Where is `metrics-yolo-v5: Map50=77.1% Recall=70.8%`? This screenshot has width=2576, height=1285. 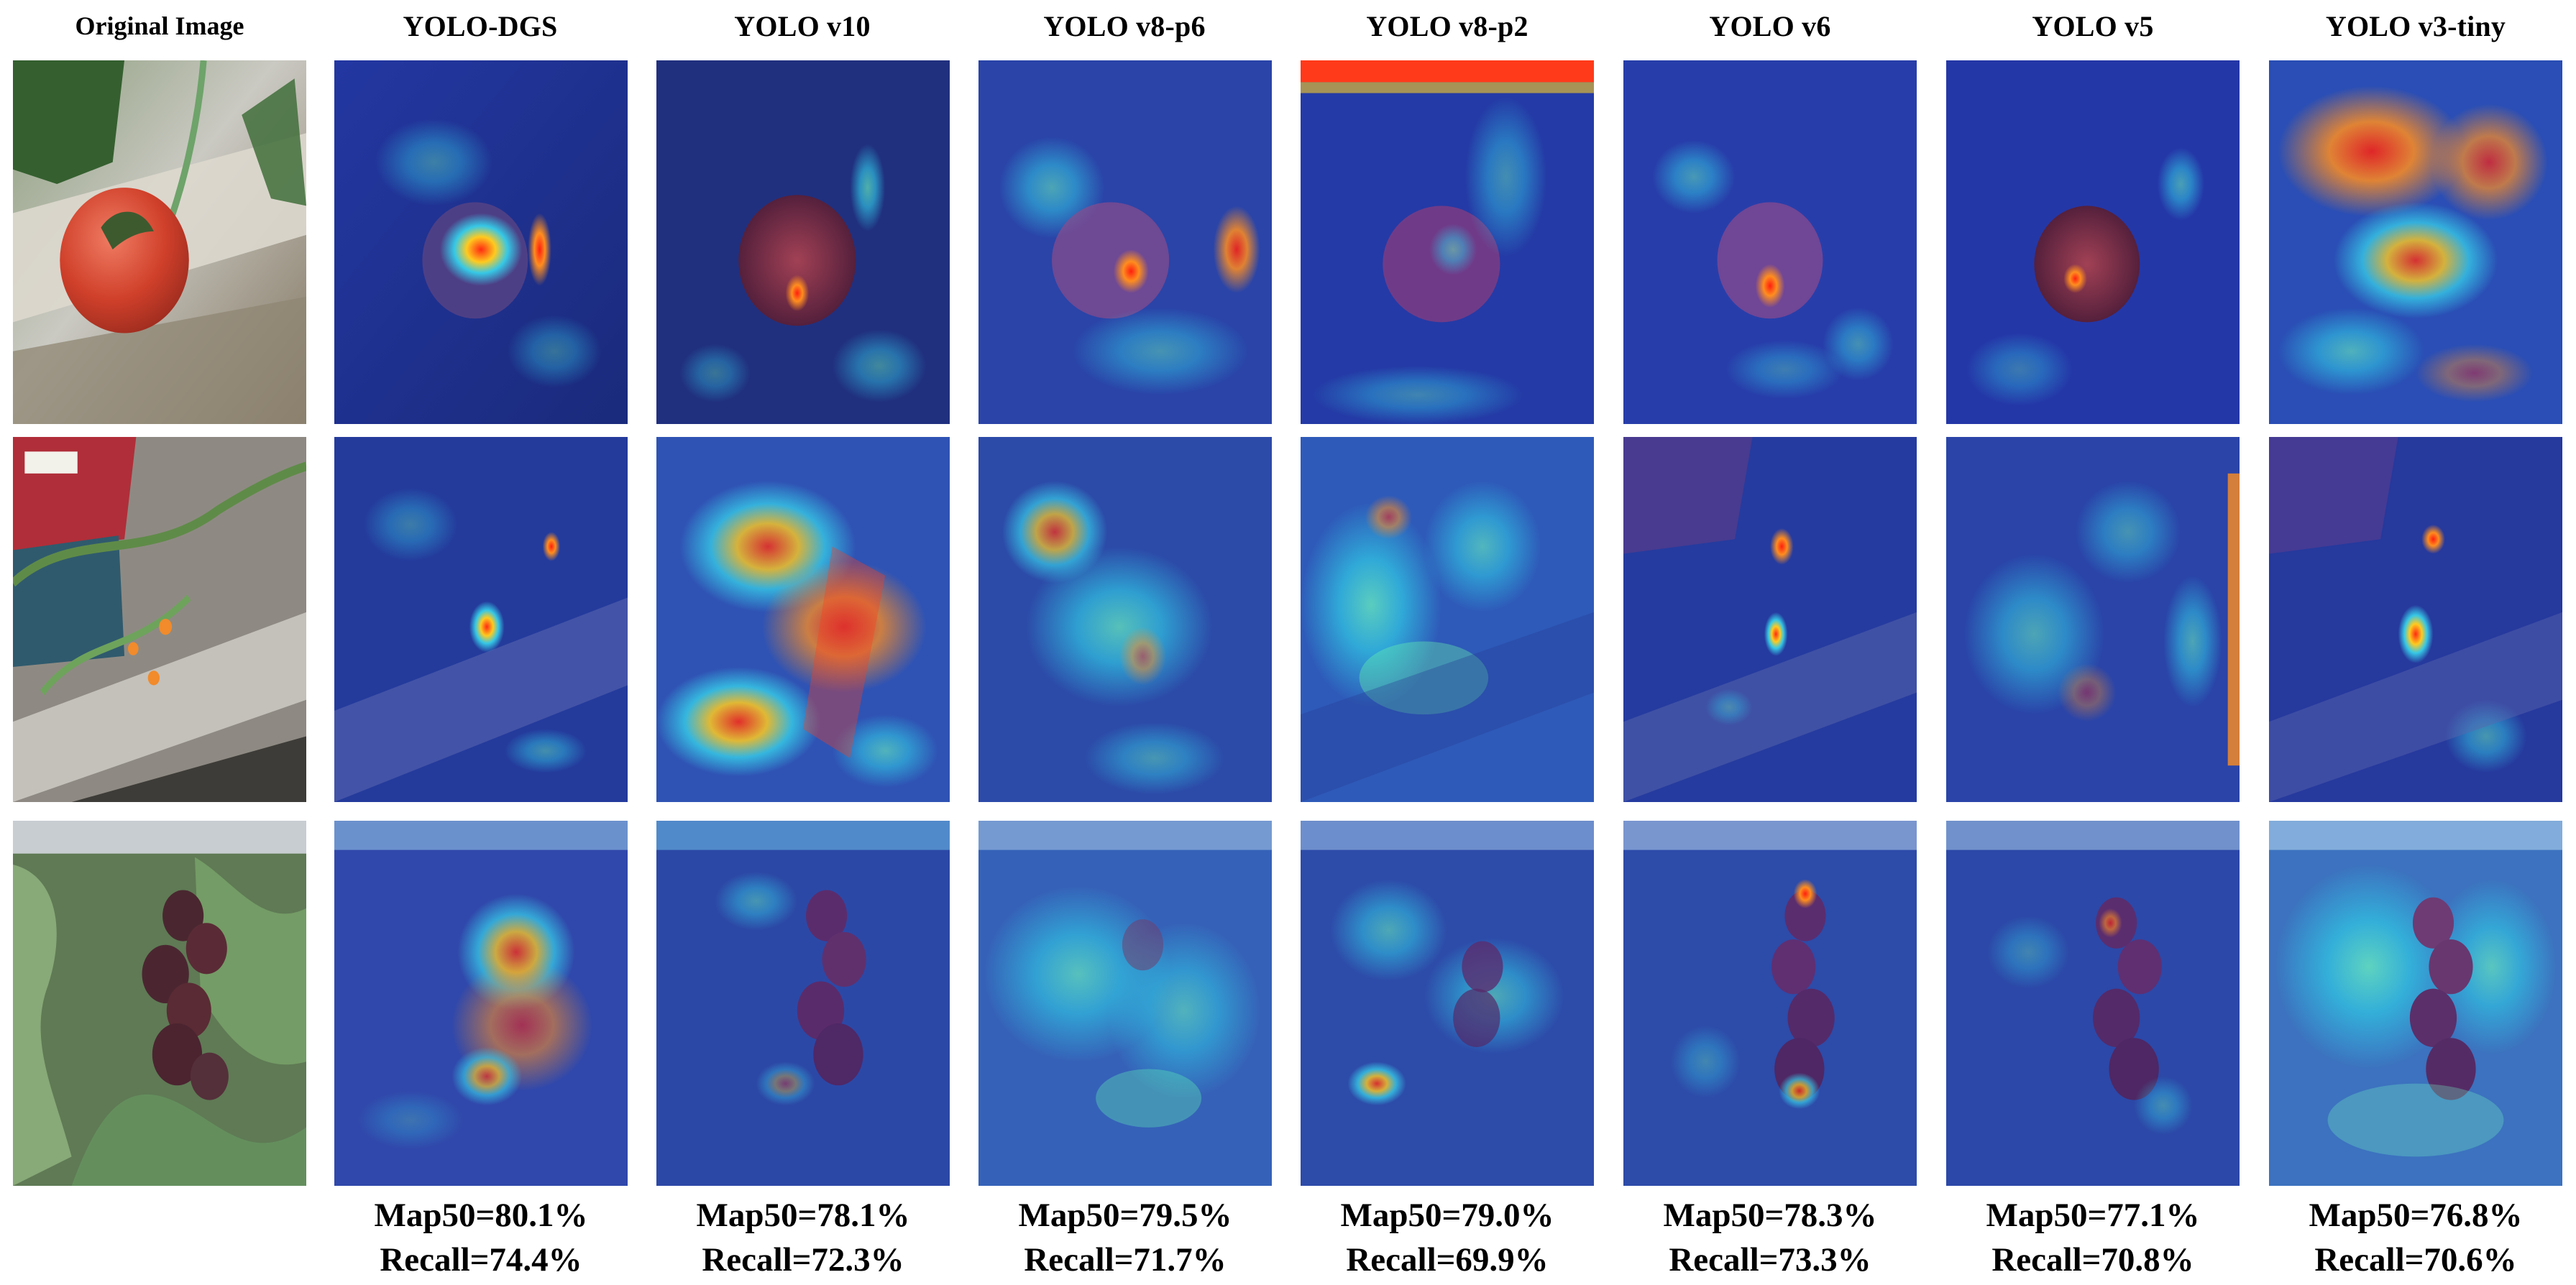
metrics-yolo-v5: Map50=77.1% Recall=70.8% is located at coordinates (2093, 1237).